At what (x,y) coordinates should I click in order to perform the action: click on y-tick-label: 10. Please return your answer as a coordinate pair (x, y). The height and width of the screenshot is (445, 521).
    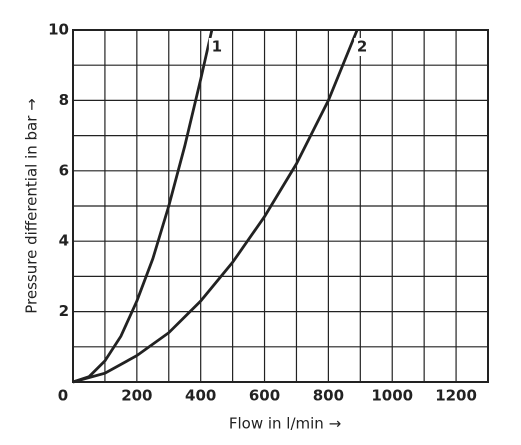
    Looking at the image, I should click on (58, 30).